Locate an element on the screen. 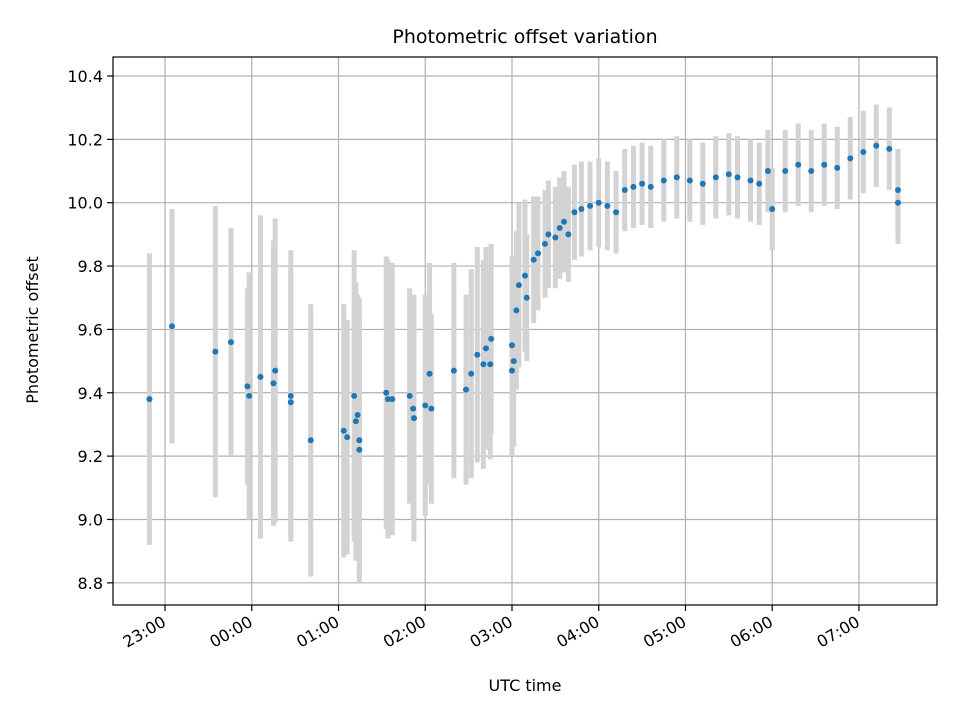 This screenshot has width=960, height=720. x-axis-label: UTC time is located at coordinates (525, 685).